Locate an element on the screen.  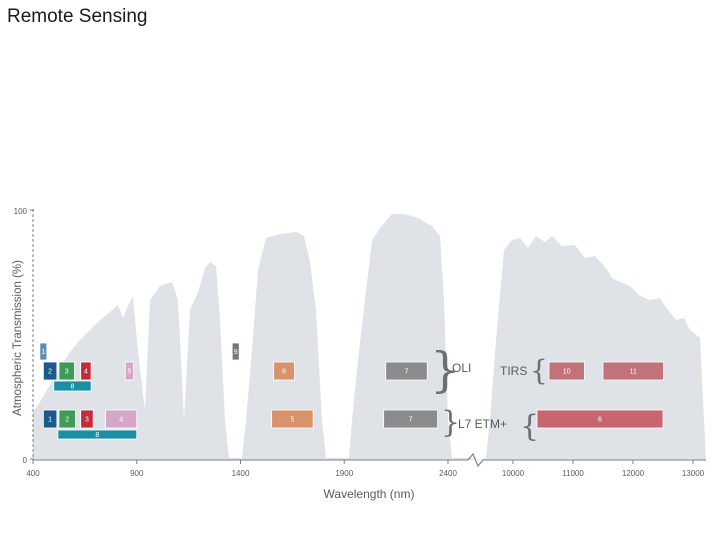
tirs-band-label-10: 10 is located at coordinates (567, 372).